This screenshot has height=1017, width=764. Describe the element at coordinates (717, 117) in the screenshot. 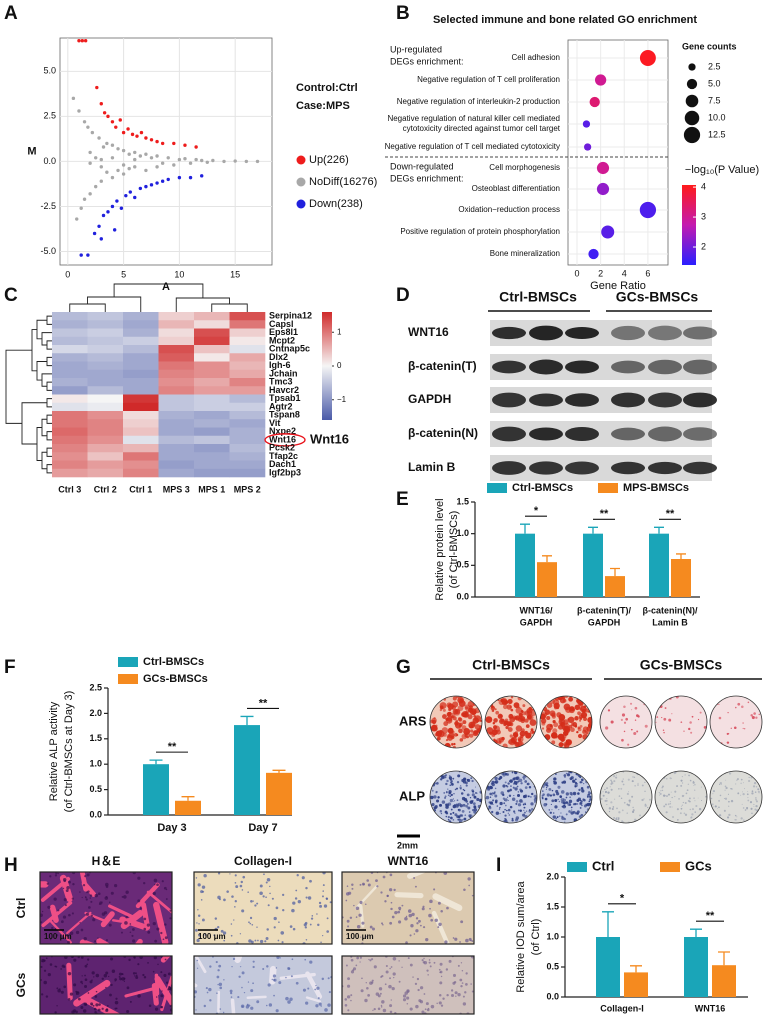

I see `size-legend-label: 10.0` at that location.